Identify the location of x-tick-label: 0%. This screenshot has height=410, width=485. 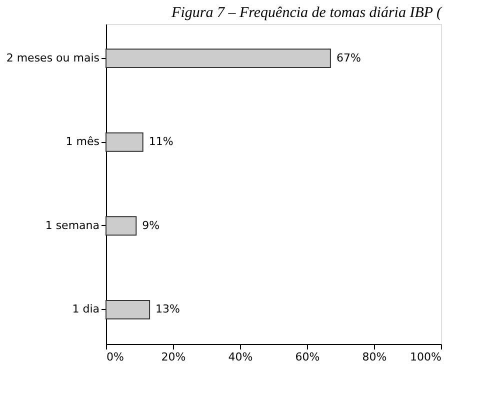
(115, 357).